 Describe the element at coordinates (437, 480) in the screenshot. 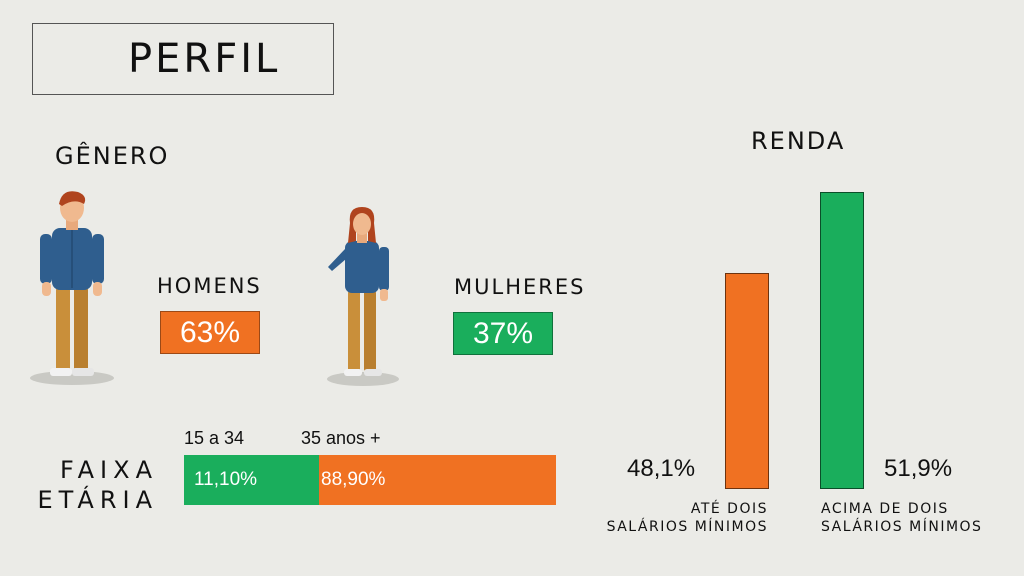

I see `age-bar-segment-35-plus: 88,90%` at that location.